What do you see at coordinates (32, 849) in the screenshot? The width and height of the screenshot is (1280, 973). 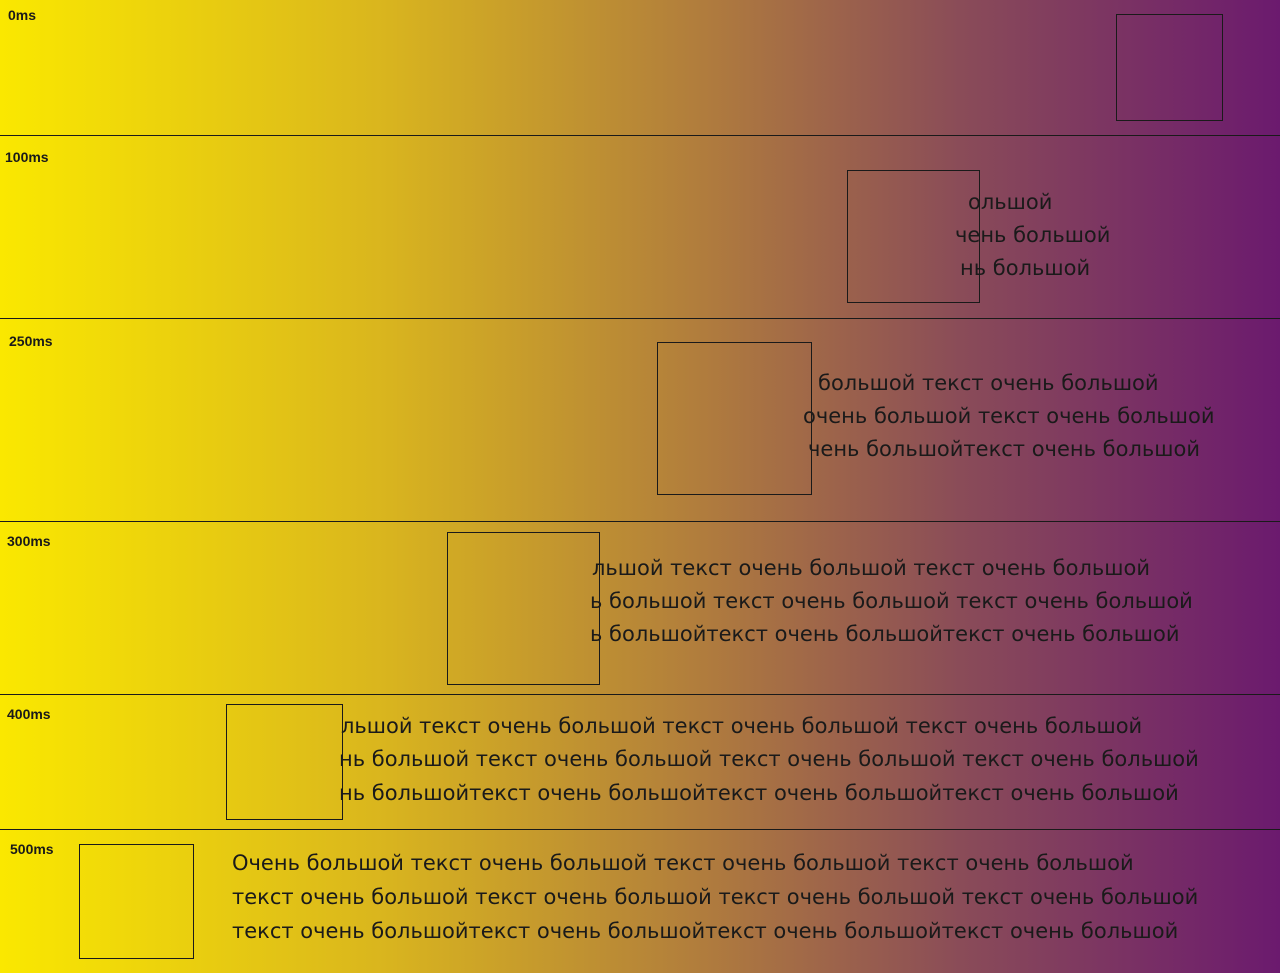 I see `frame-label: 500ms` at bounding box center [32, 849].